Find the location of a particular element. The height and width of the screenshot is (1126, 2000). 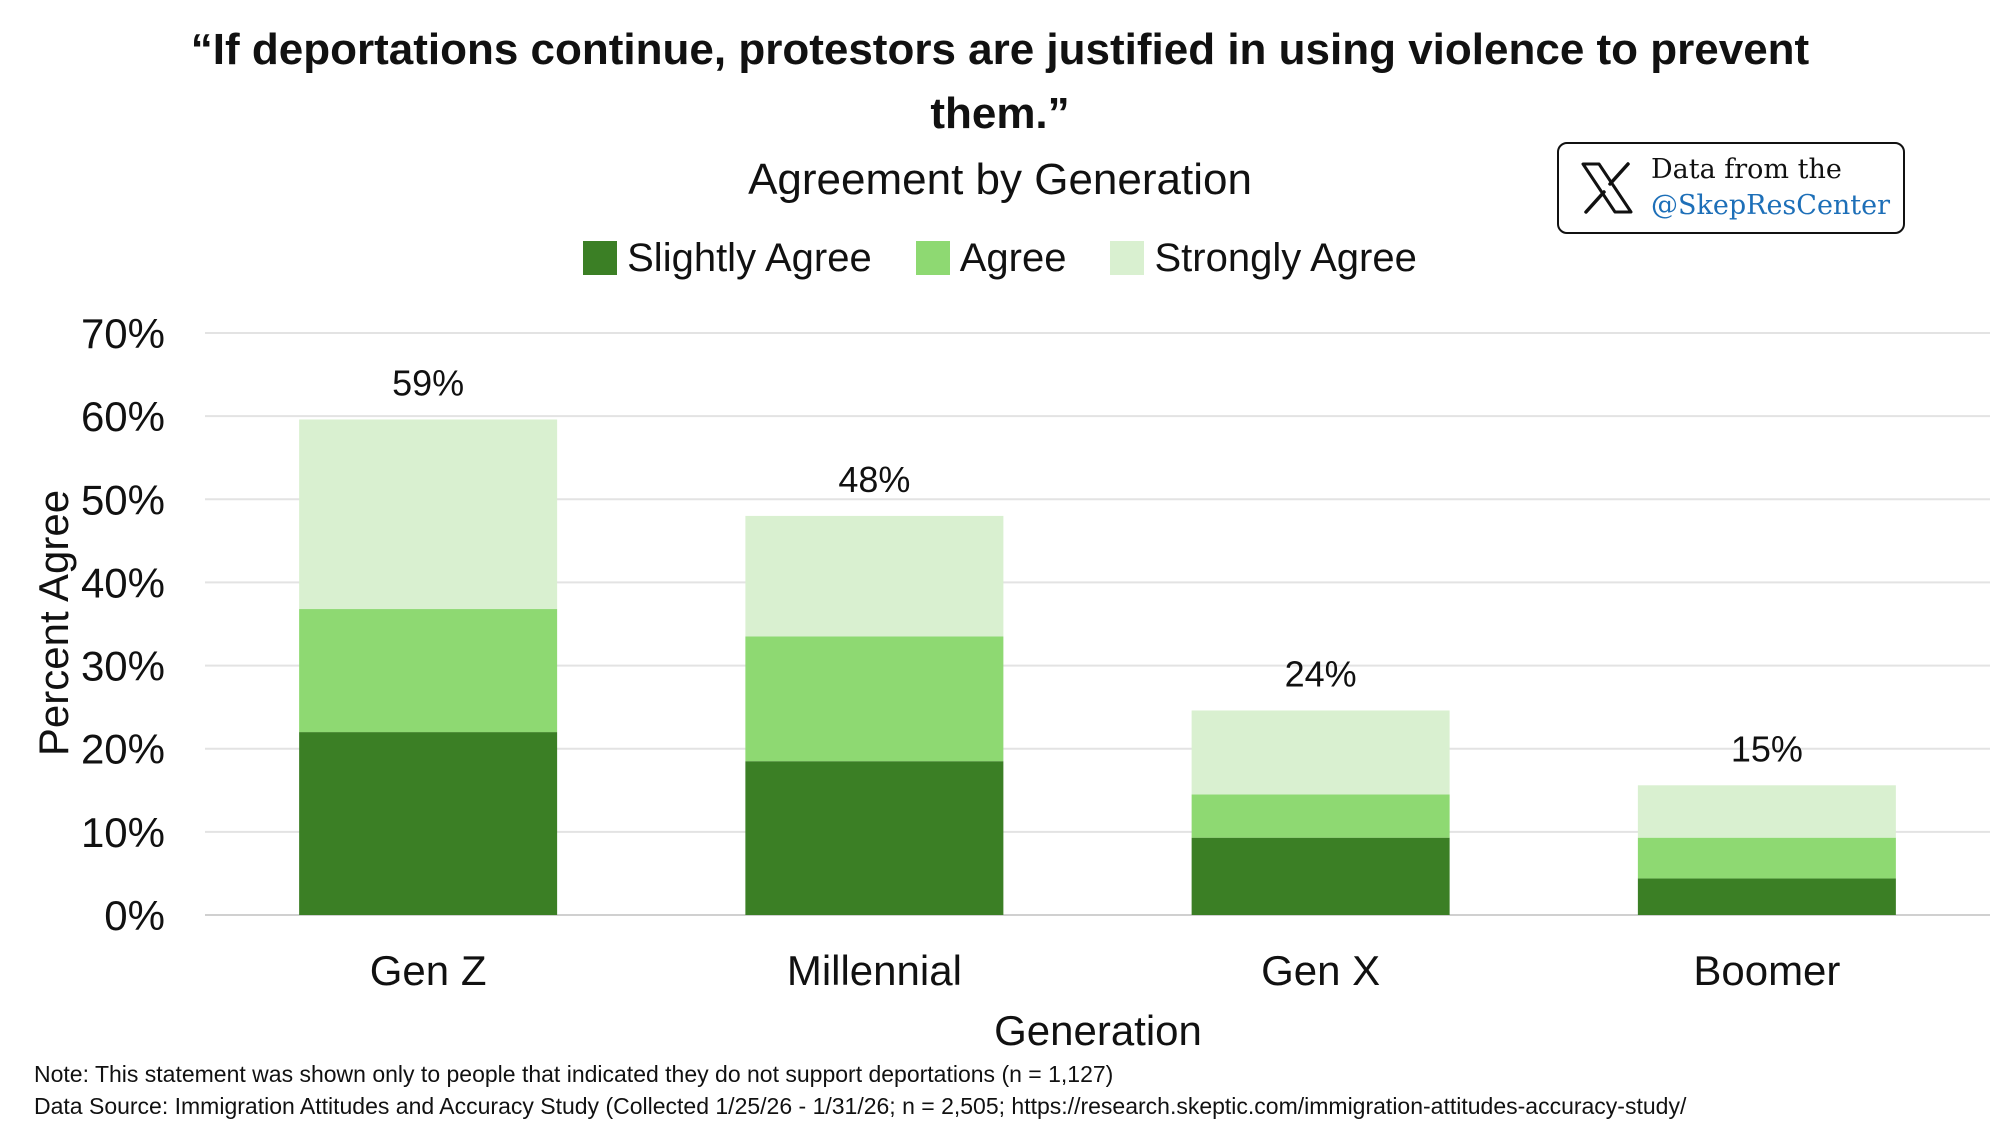

y-tick-label: 10% is located at coordinates (123, 832).